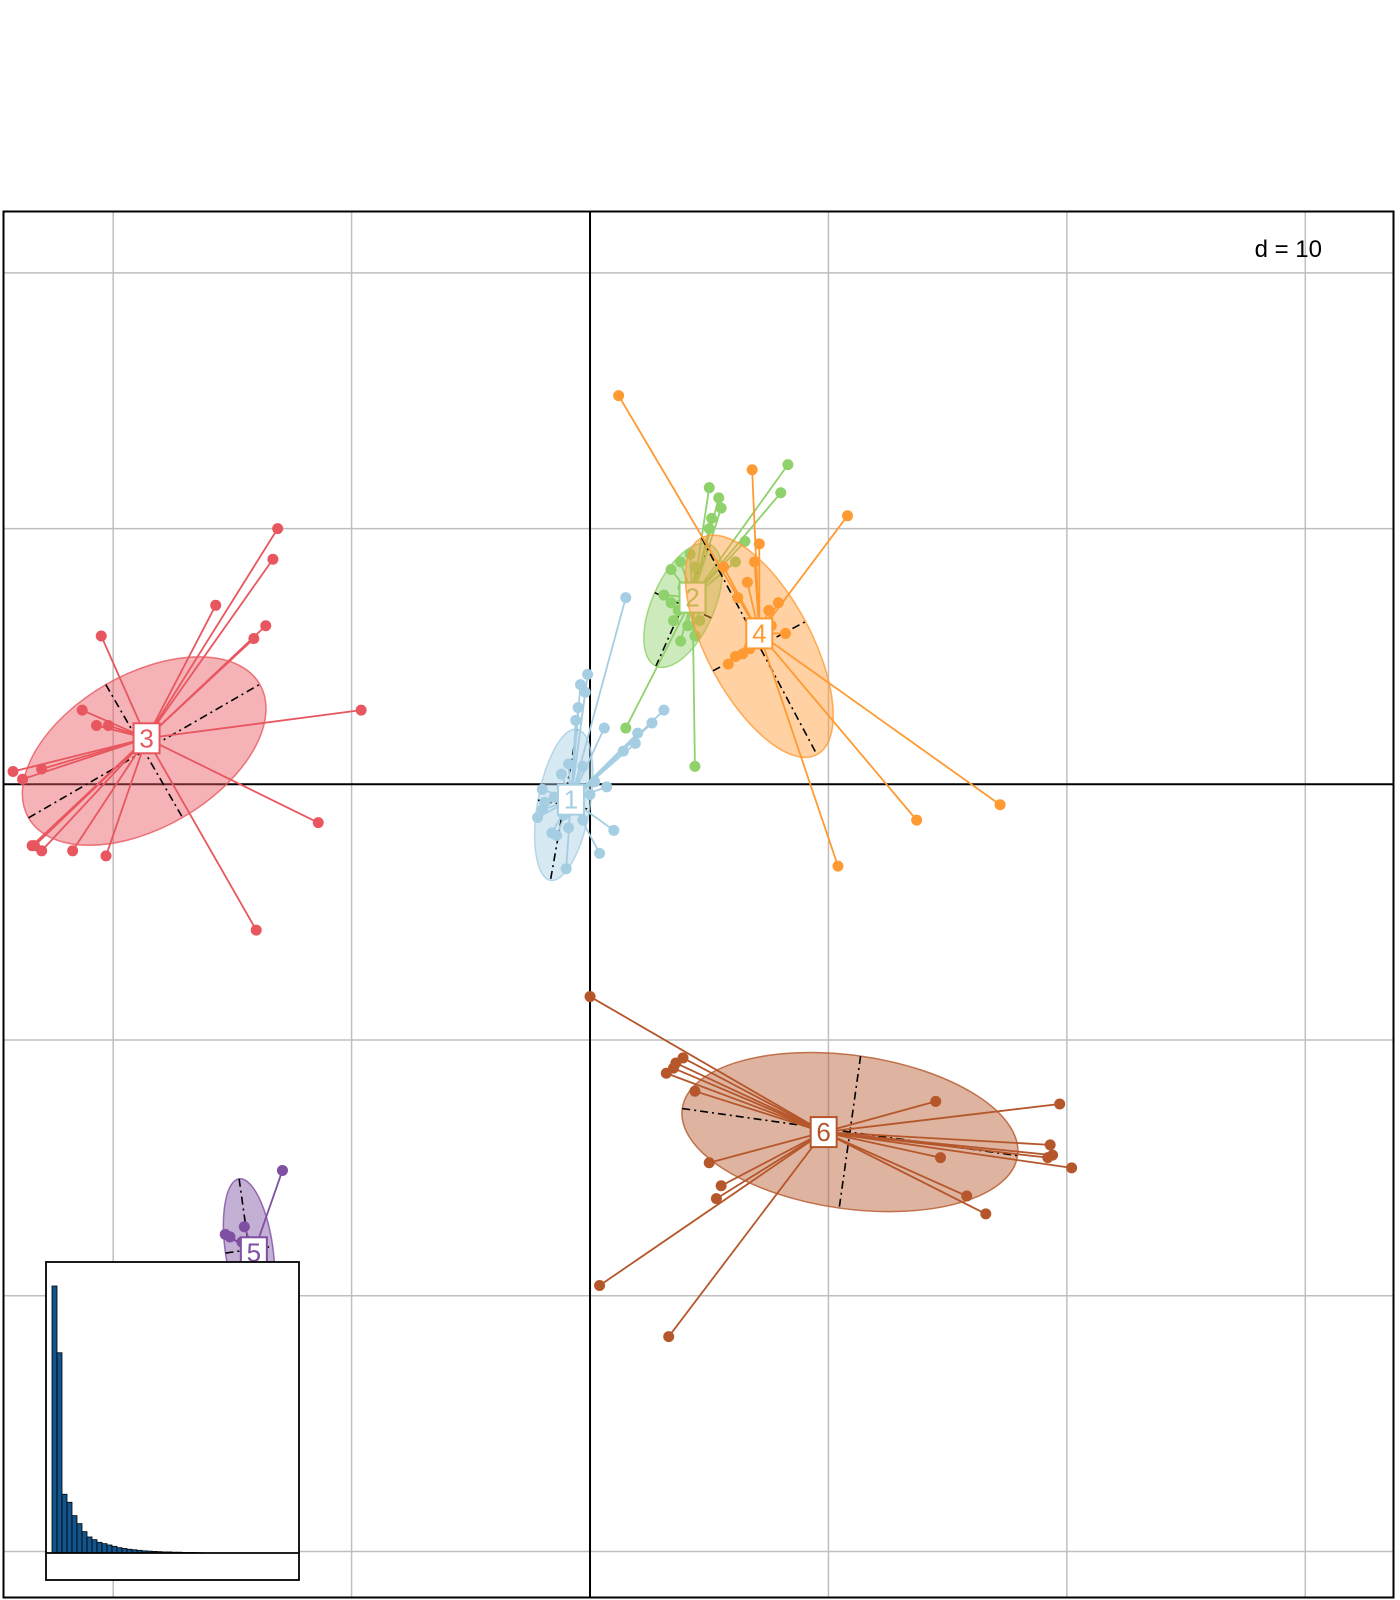 The width and height of the screenshot is (1400, 1600). Describe the element at coordinates (1288, 249) in the screenshot. I see `scale-label: d = 10` at that location.